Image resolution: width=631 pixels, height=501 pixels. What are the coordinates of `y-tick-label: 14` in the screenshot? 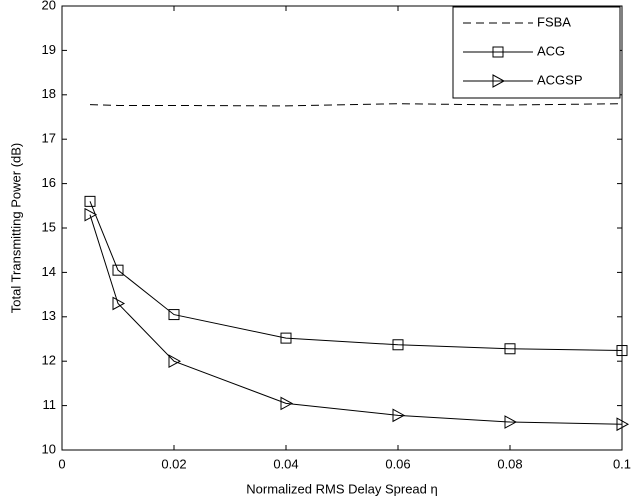 It's located at (49, 271).